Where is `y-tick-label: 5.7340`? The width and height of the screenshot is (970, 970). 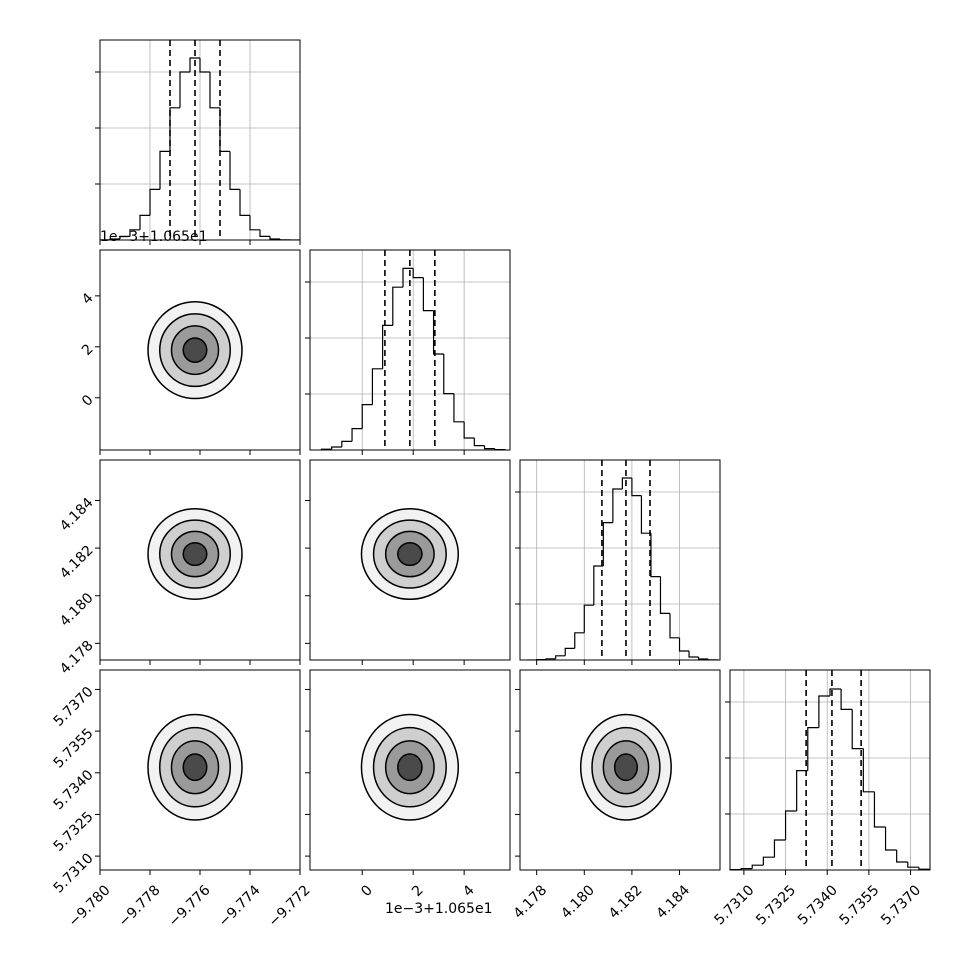 y-tick-label: 5.7340 is located at coordinates (74, 790).